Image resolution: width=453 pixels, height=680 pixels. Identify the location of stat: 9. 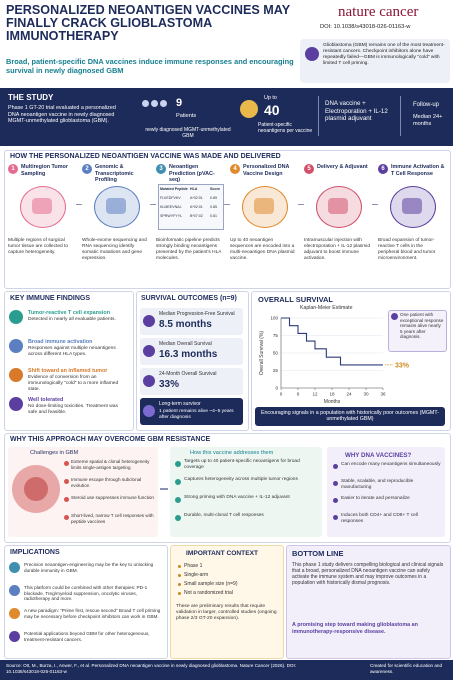
(179, 103).